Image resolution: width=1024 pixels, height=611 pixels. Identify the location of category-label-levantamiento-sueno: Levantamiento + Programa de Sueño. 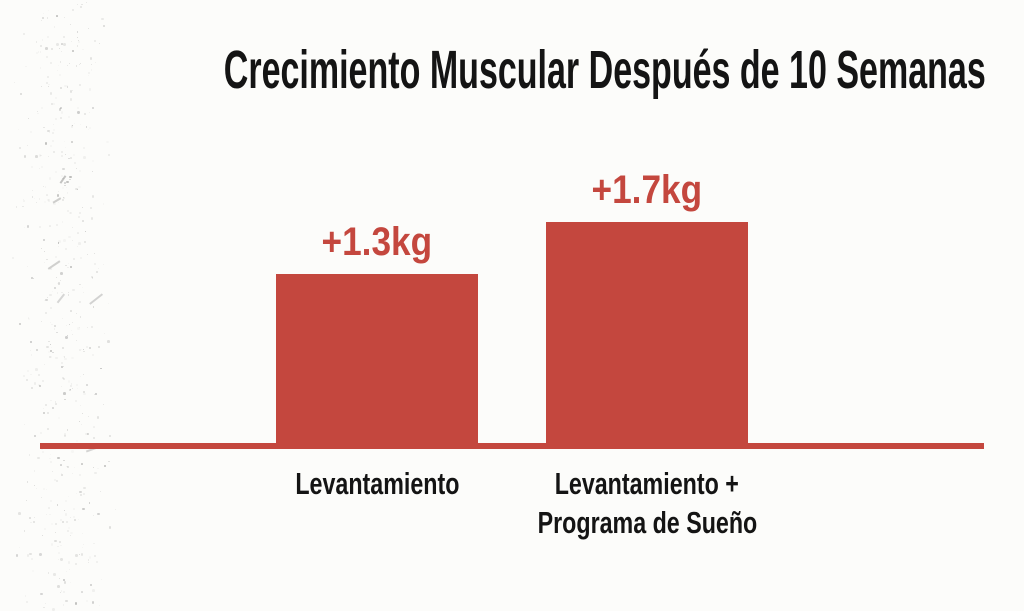
(647, 503).